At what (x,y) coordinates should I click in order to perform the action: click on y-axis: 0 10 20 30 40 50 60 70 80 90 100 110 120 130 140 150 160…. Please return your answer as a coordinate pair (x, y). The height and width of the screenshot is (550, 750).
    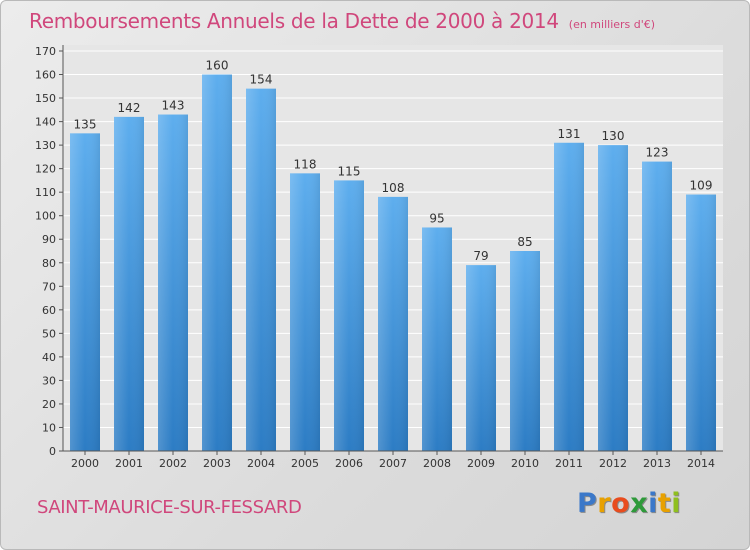
    Looking at the image, I should click on (49, 251).